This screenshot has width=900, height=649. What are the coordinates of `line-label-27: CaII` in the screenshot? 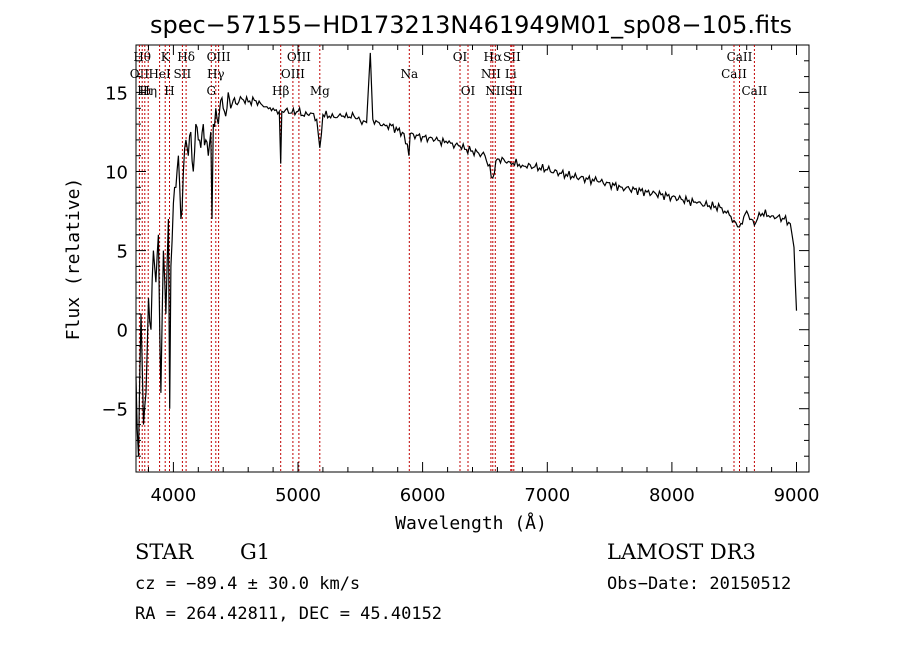 It's located at (754, 91).